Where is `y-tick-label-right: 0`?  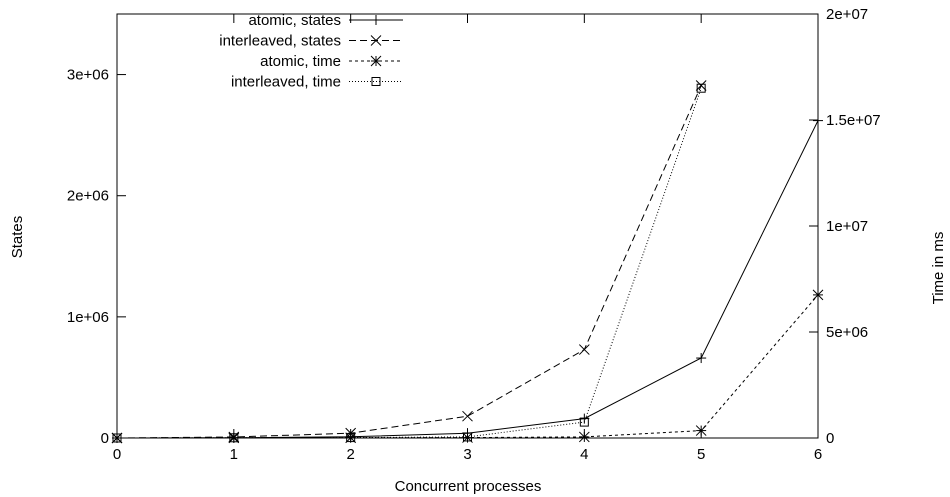
y-tick-label-right: 0 is located at coordinates (830, 438).